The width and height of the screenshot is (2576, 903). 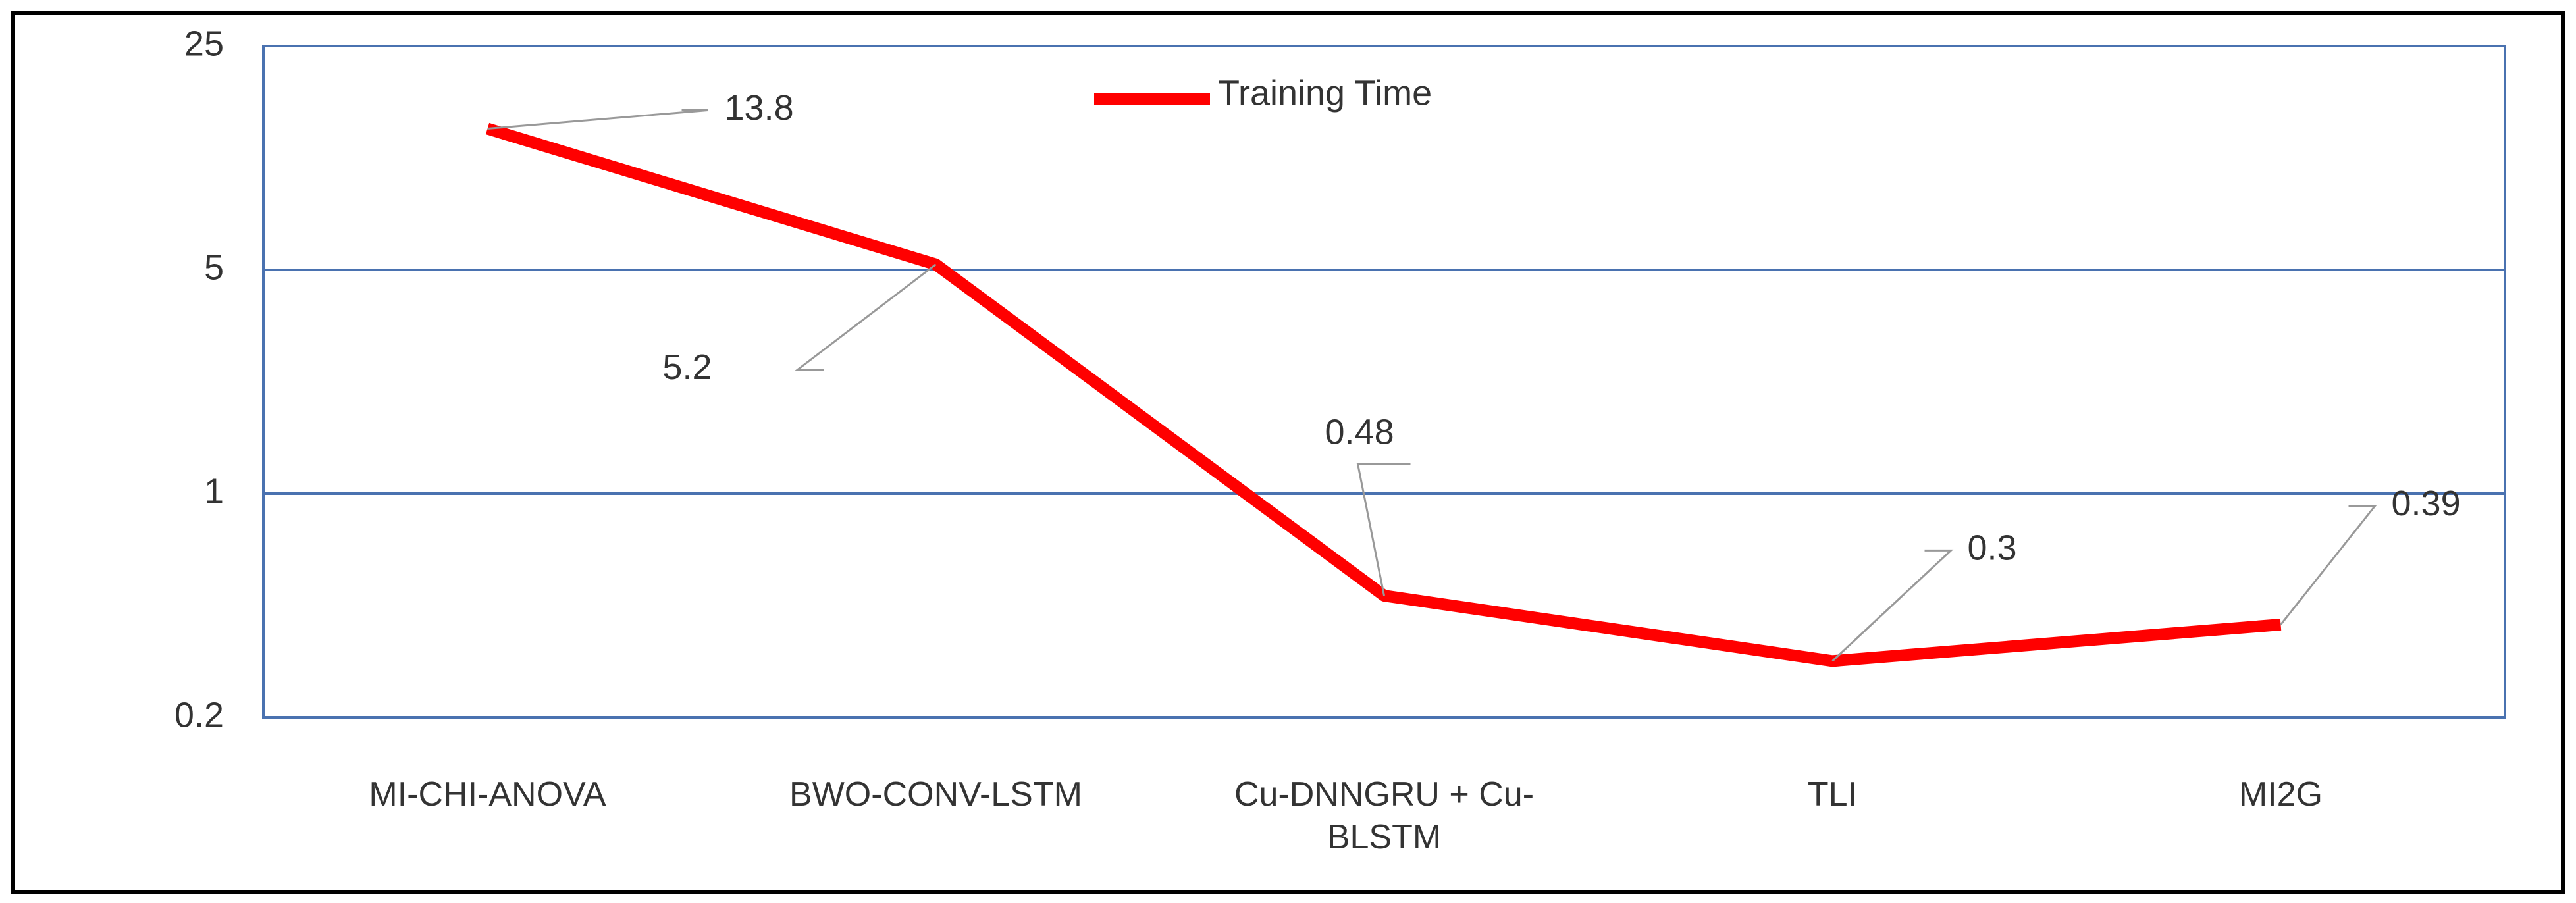 I want to click on y-tick-label: 0.2, so click(x=199, y=715).